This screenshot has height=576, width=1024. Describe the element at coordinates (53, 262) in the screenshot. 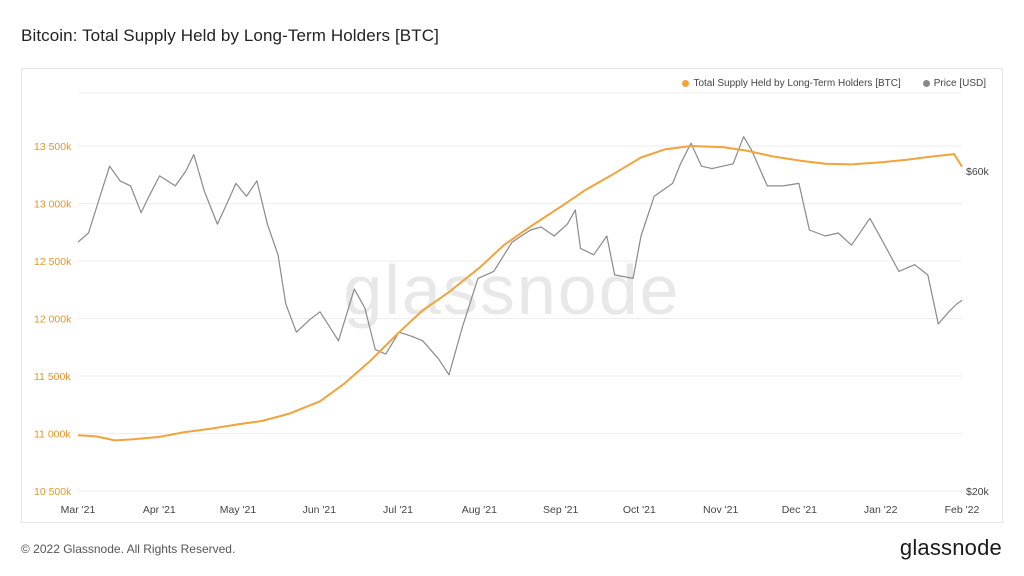

I see `y-left-tick-label: 12 500k` at that location.